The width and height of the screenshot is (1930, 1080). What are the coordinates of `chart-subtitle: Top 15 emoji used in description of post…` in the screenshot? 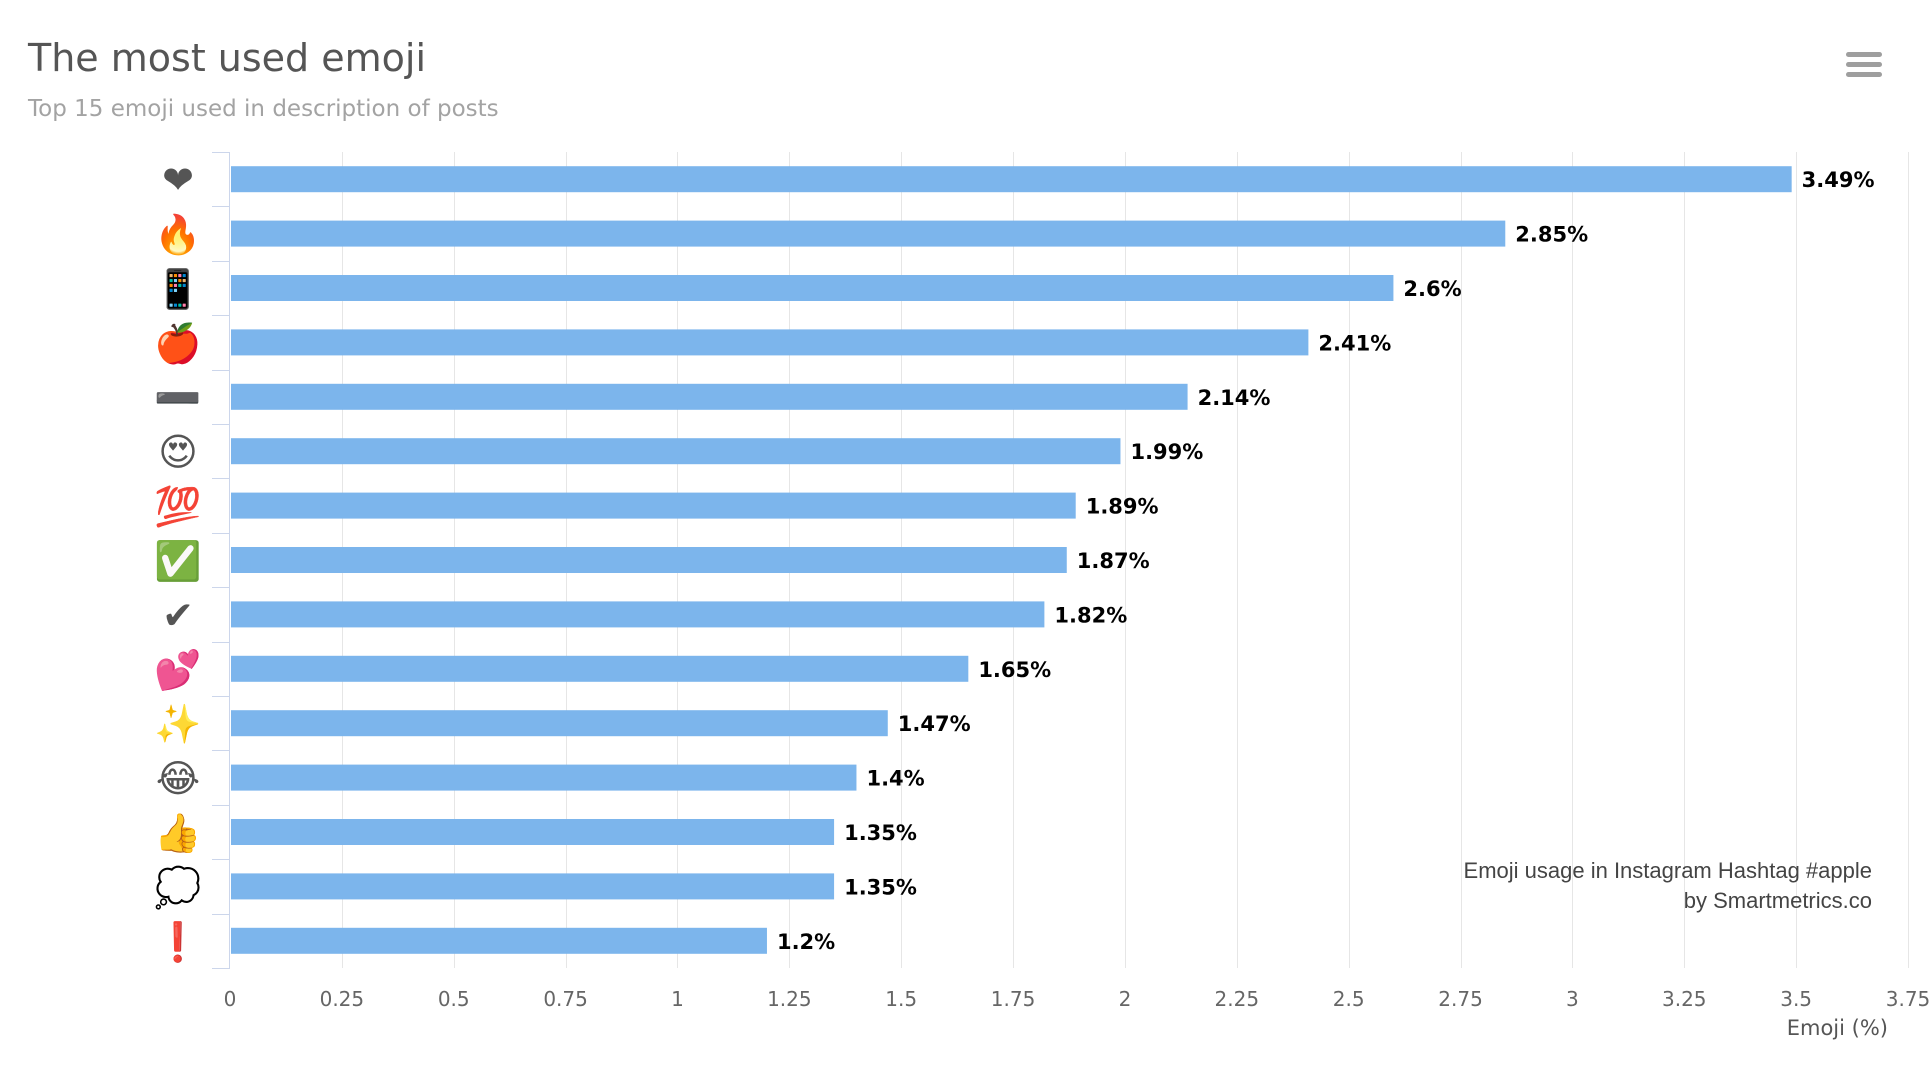 It's located at (263, 109).